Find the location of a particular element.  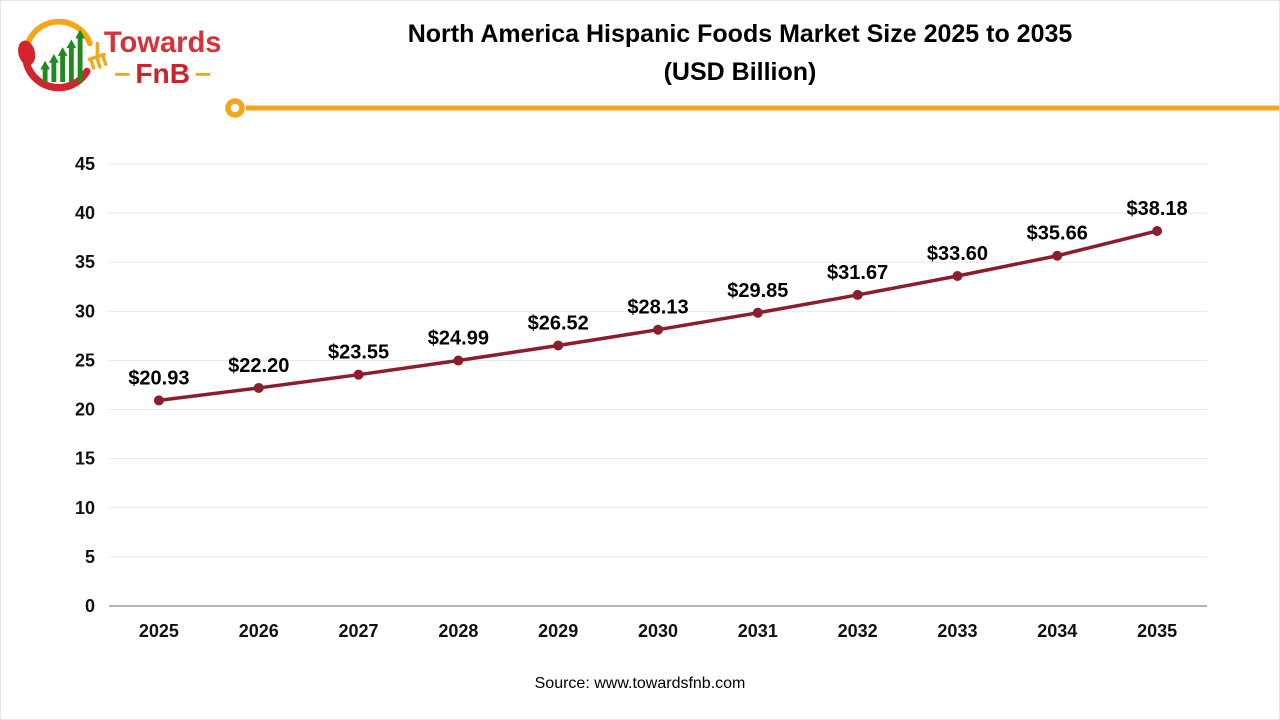

data-point-label: $22.20 is located at coordinates (258, 366).